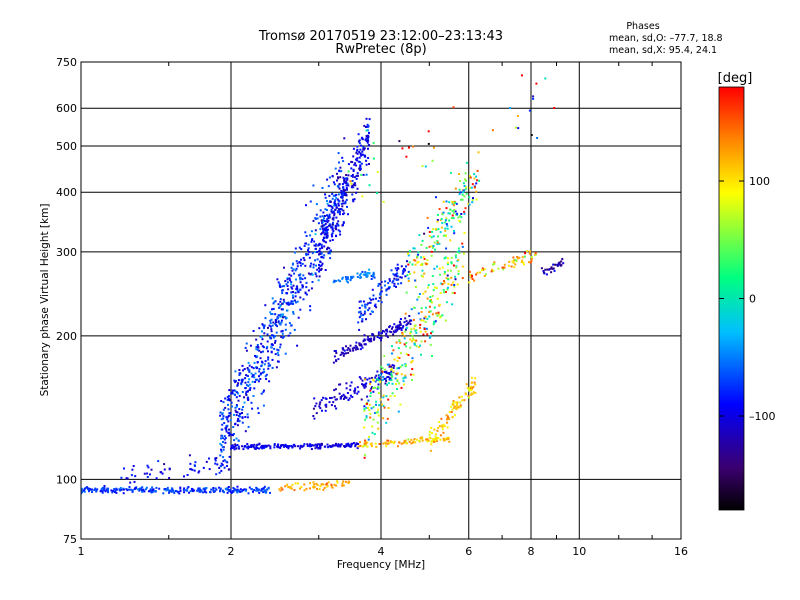  I want to click on x-axis-label: Frequency [MHz], so click(381, 565).